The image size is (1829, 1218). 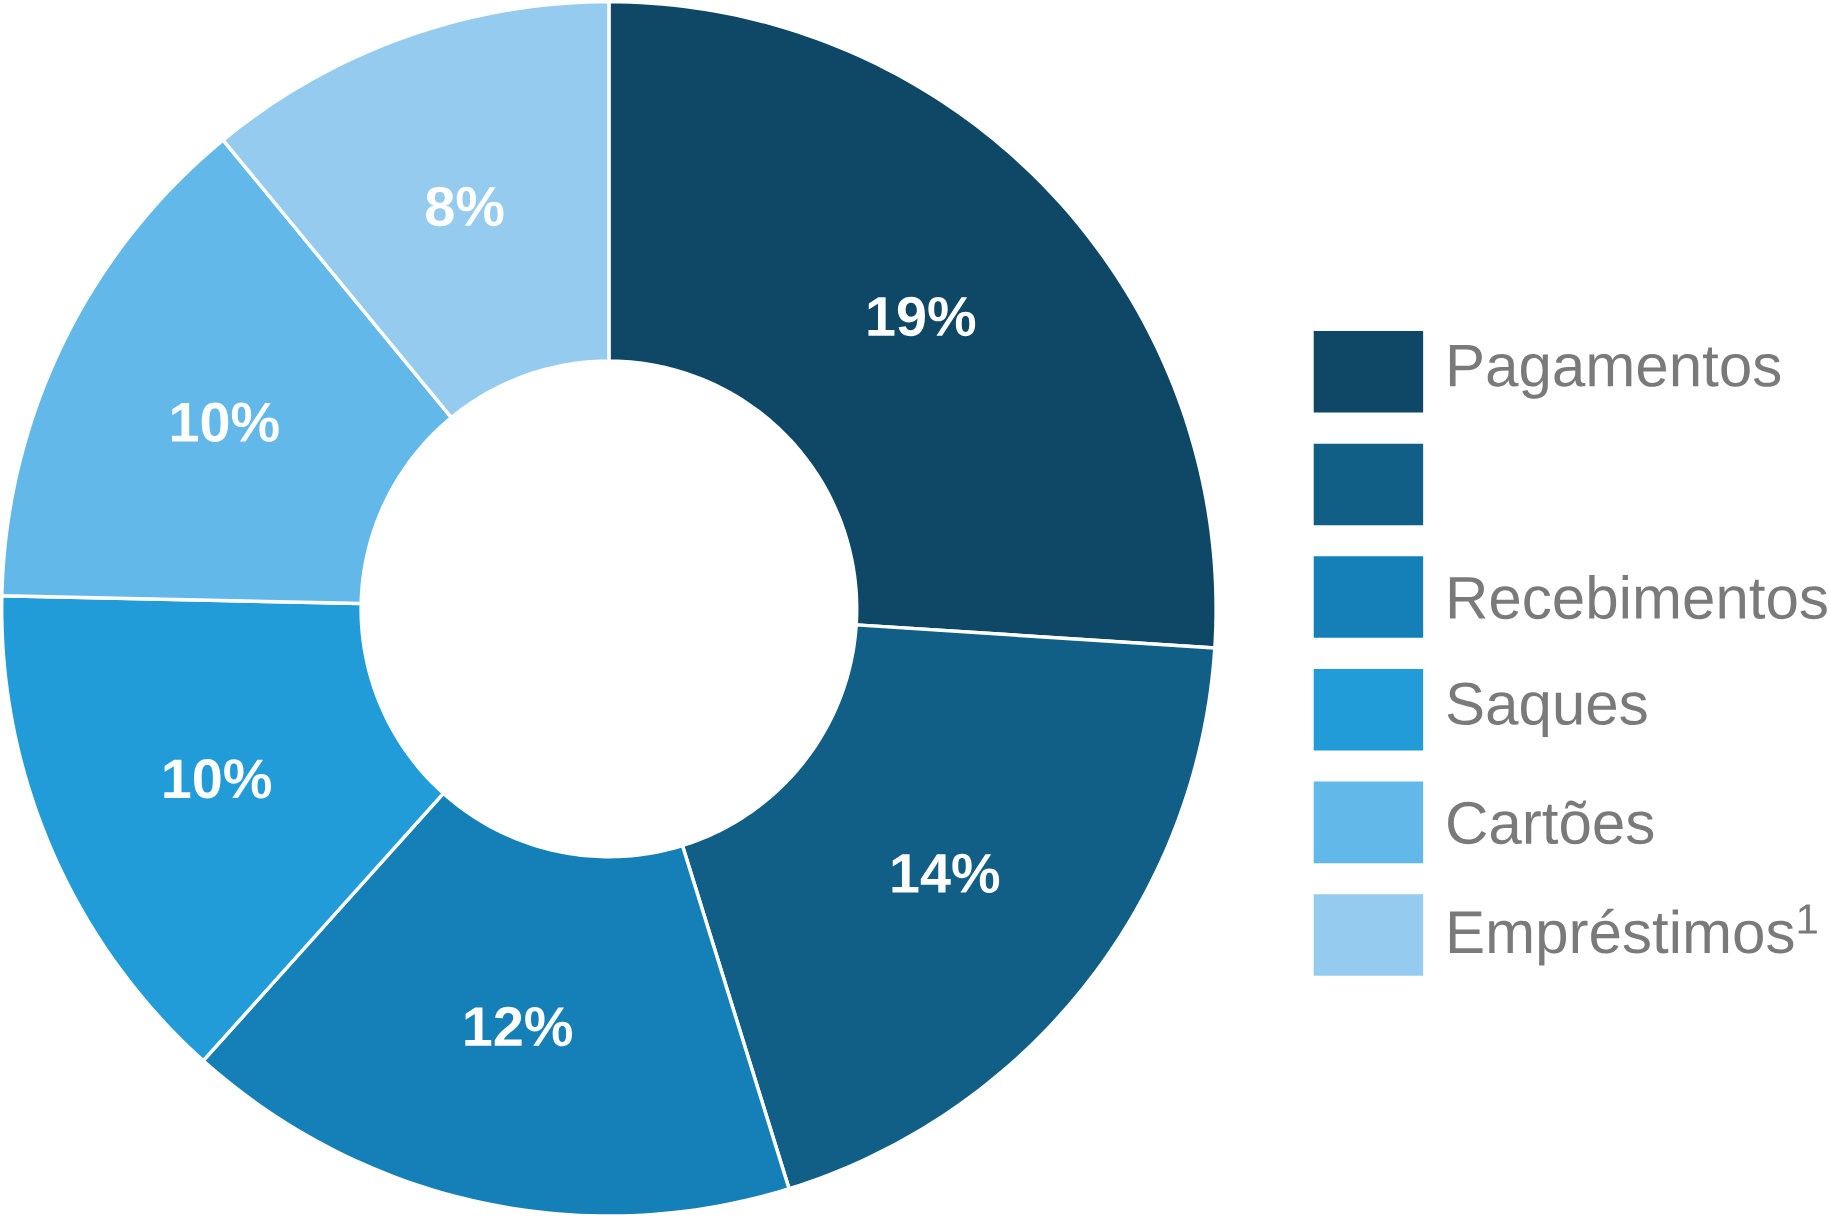 What do you see at coordinates (946, 873) in the screenshot?
I see `data-label: 14%` at bounding box center [946, 873].